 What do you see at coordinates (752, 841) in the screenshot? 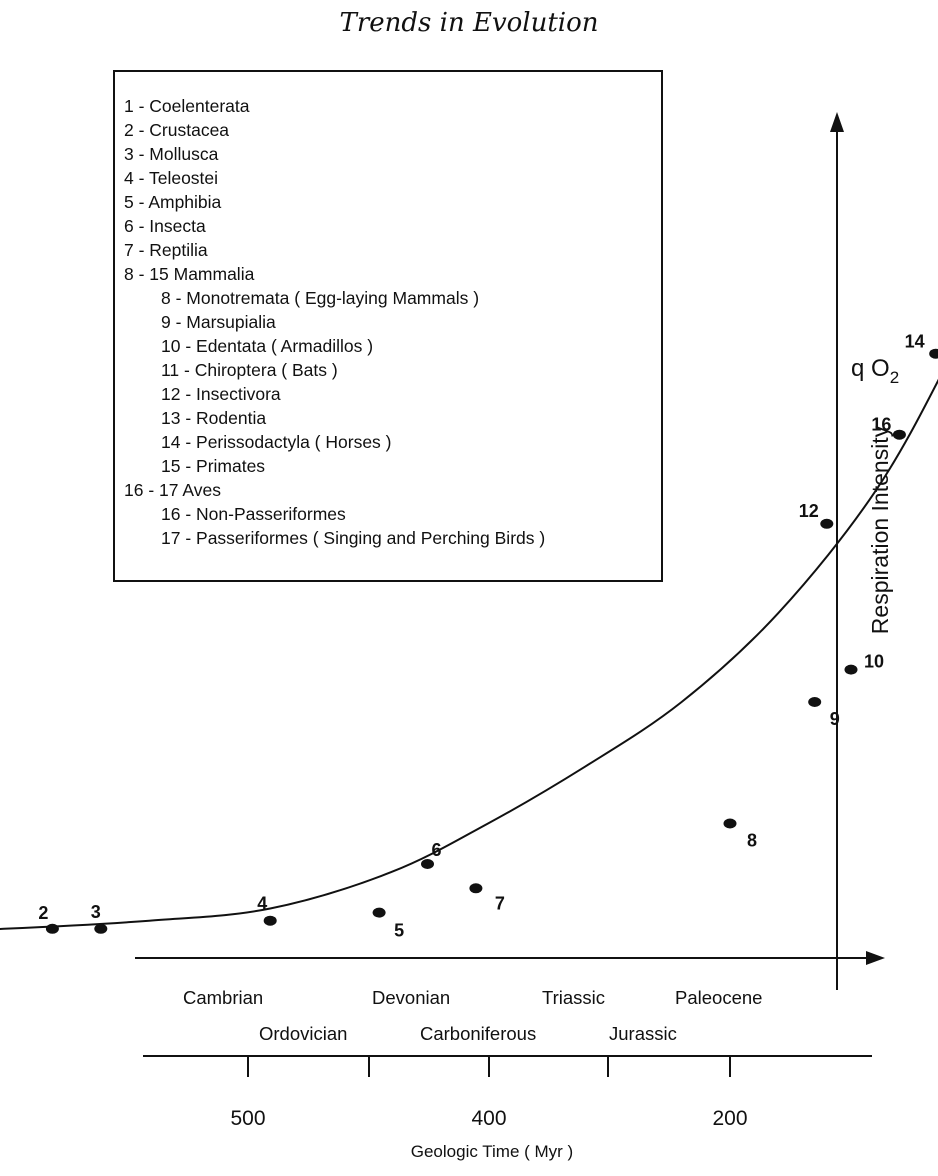
I see `point-label: 8` at bounding box center [752, 841].